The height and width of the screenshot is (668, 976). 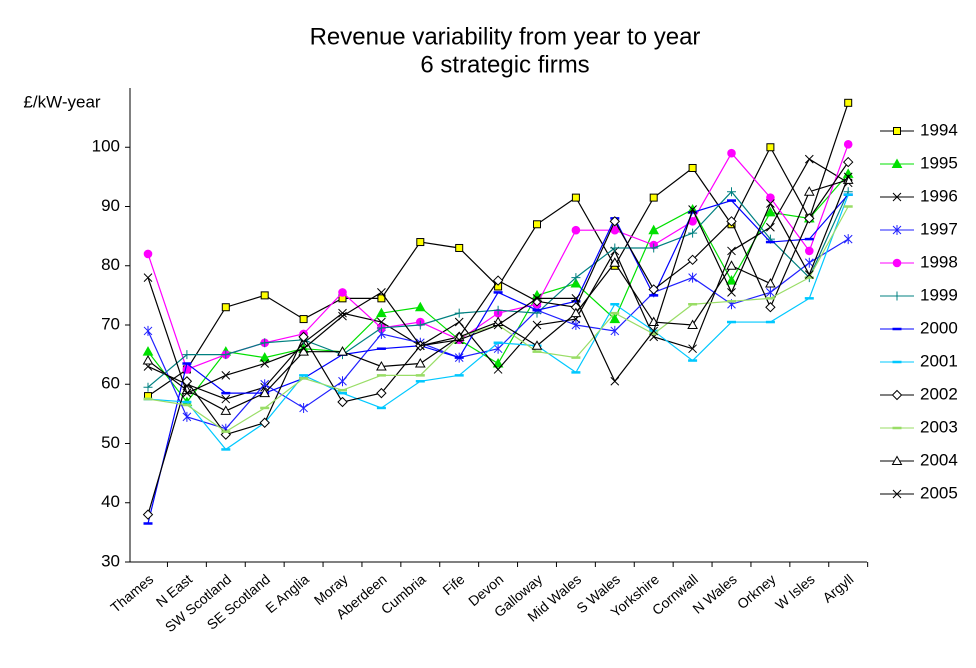 I want to click on legend-label: 1998, so click(x=939, y=261).